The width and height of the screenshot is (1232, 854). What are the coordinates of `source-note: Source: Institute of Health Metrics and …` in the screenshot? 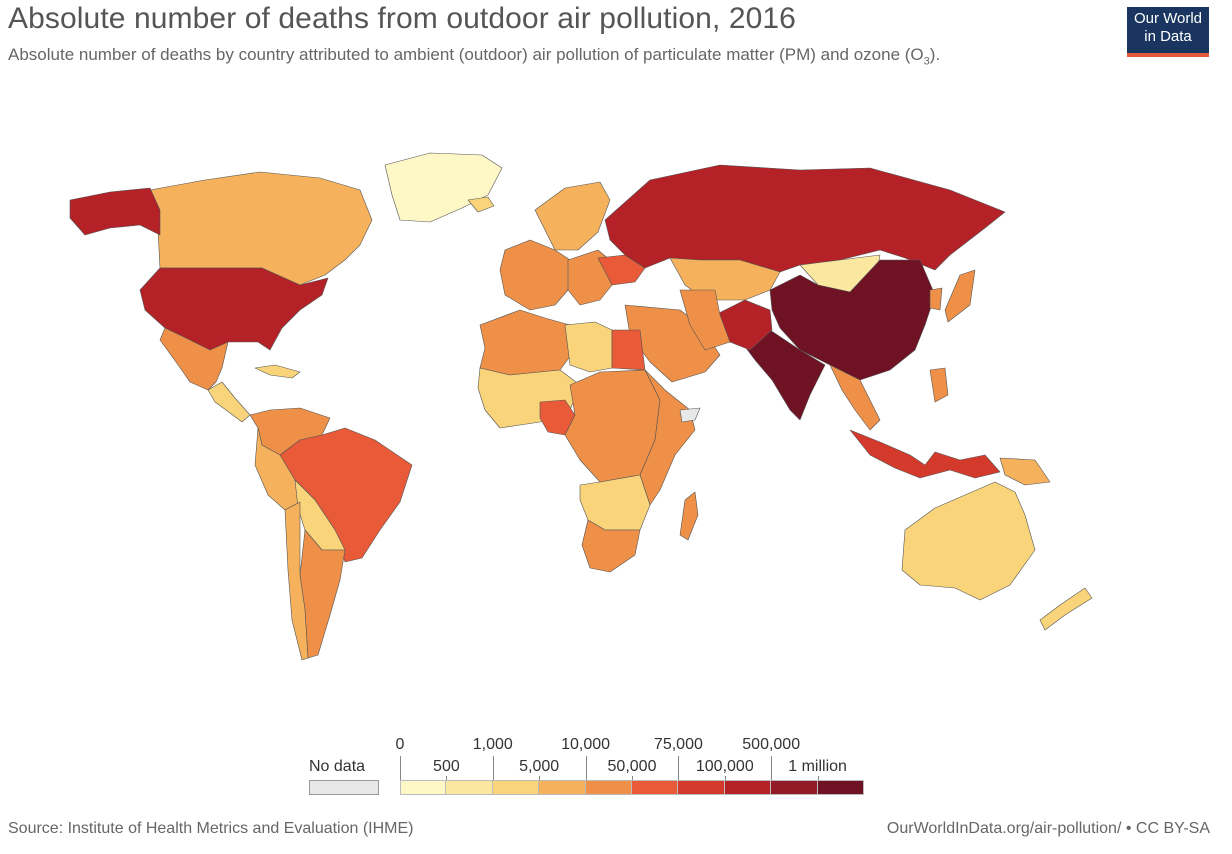 It's located at (211, 828).